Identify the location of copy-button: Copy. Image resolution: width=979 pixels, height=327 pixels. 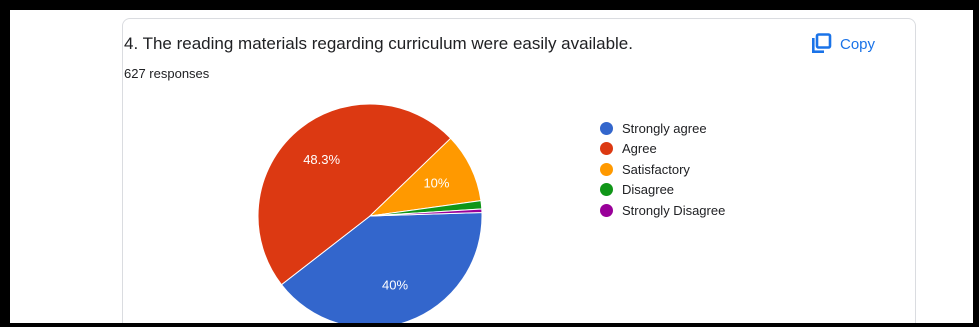
(842, 44).